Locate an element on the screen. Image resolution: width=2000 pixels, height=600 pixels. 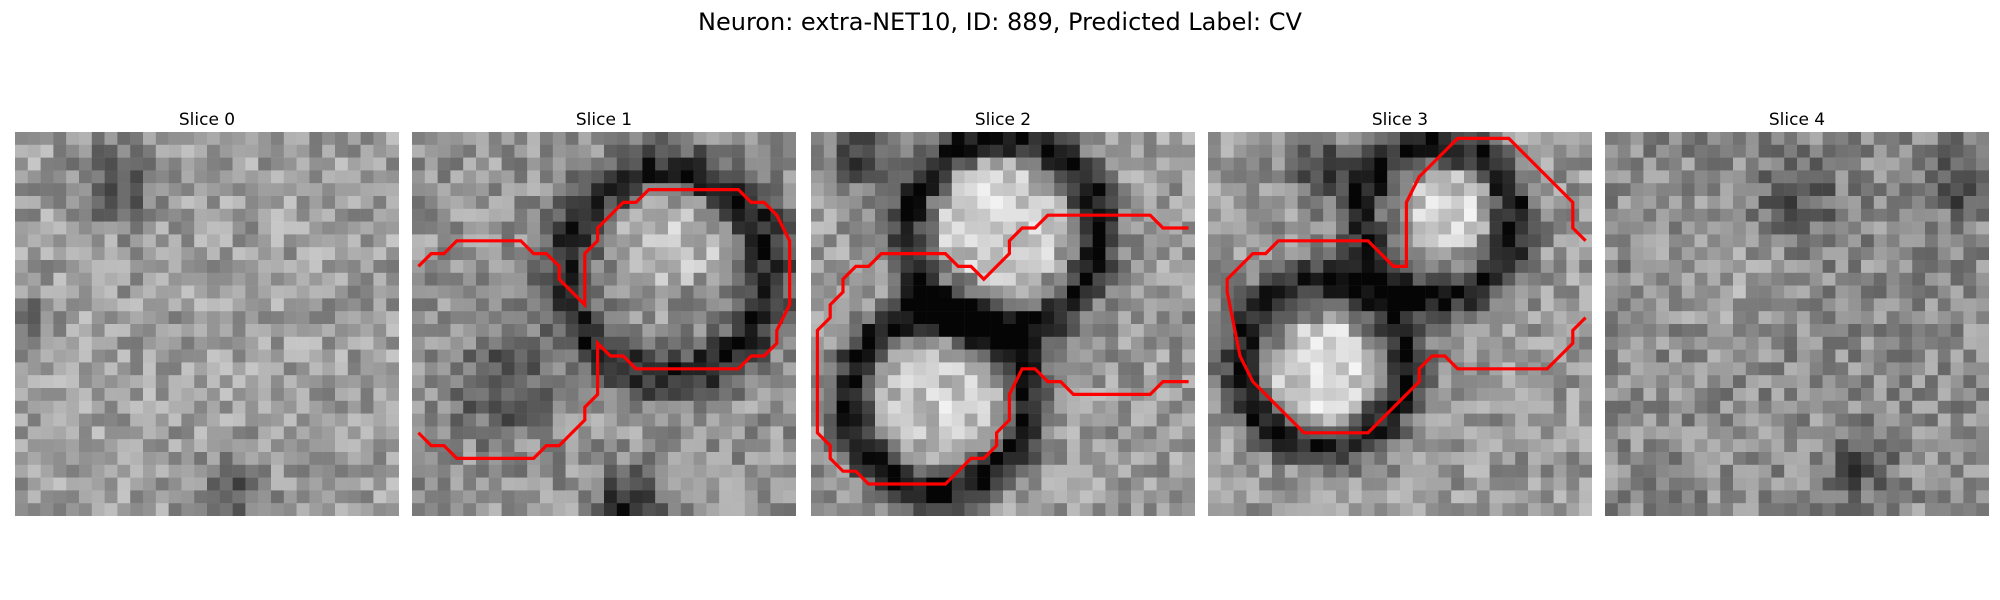
slice-title: Slice 0 is located at coordinates (207, 120).